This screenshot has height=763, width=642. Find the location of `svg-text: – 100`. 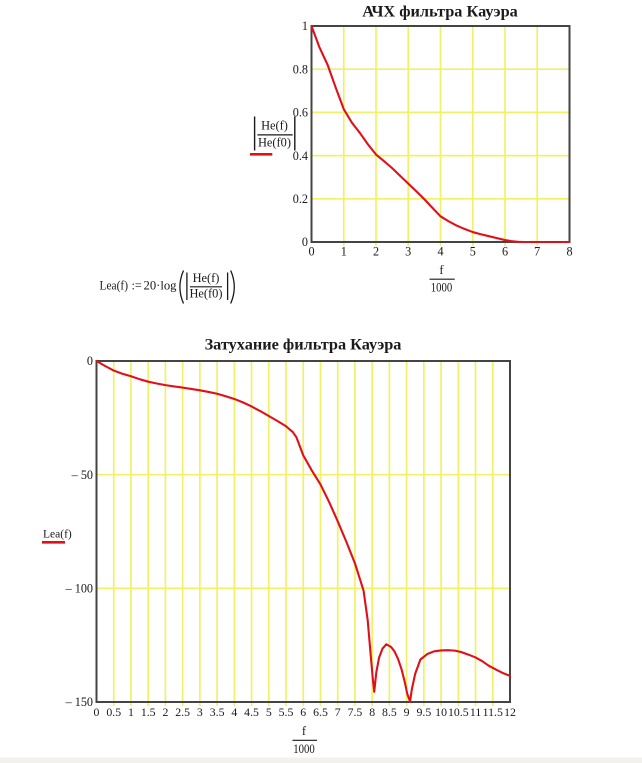

svg-text: – 100 is located at coordinates (79, 589).